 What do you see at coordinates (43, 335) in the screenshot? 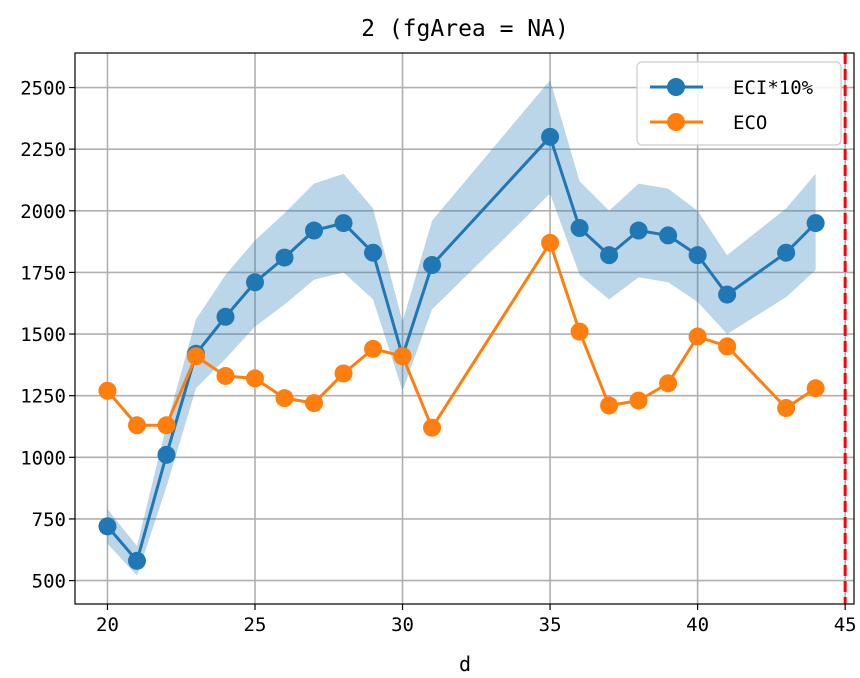
I see `y-tick-label: 1500` at bounding box center [43, 335].